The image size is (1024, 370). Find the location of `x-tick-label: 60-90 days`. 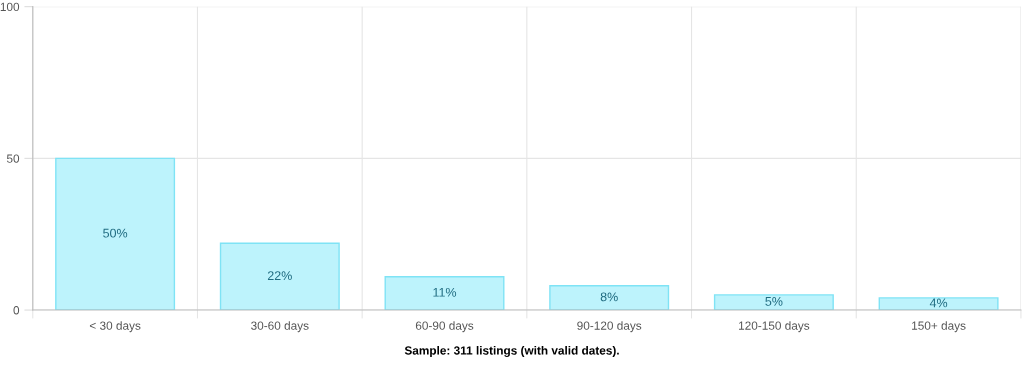

x-tick-label: 60-90 days is located at coordinates (444, 327).